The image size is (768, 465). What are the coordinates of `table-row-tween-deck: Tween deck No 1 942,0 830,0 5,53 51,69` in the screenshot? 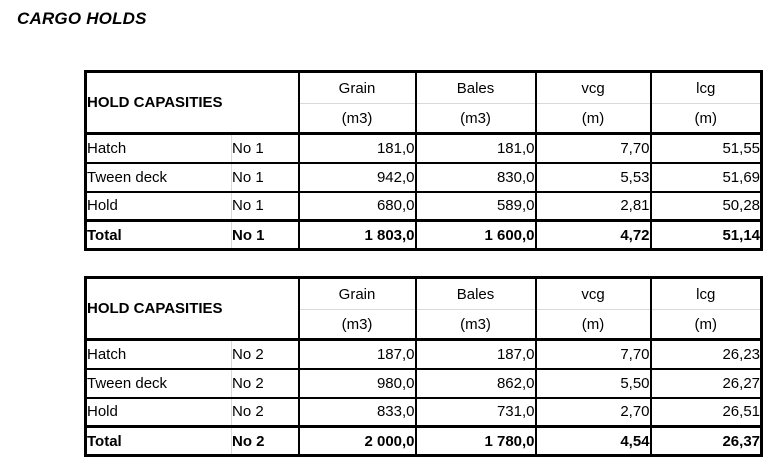 It's located at (424, 177).